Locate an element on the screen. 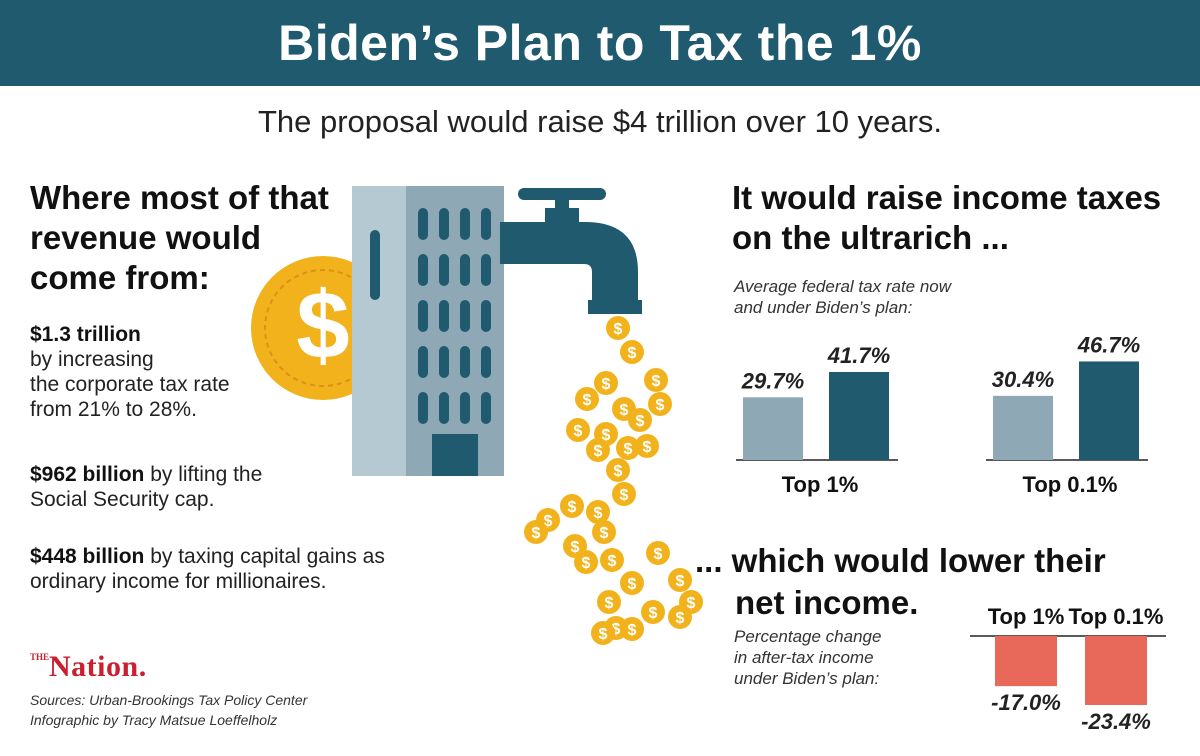 The height and width of the screenshot is (756, 1200). author-text: Infographic by Tracy Matsue Loeffelholz is located at coordinates (154, 720).